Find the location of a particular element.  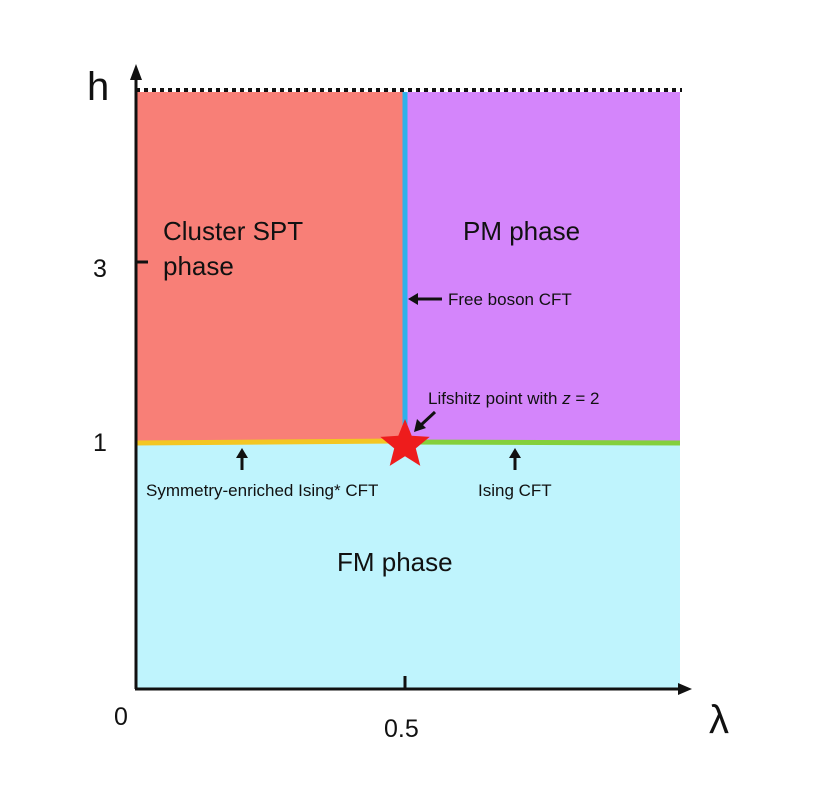

lifshitz-label: Lifshitz point with z = 2 is located at coordinates (514, 398).